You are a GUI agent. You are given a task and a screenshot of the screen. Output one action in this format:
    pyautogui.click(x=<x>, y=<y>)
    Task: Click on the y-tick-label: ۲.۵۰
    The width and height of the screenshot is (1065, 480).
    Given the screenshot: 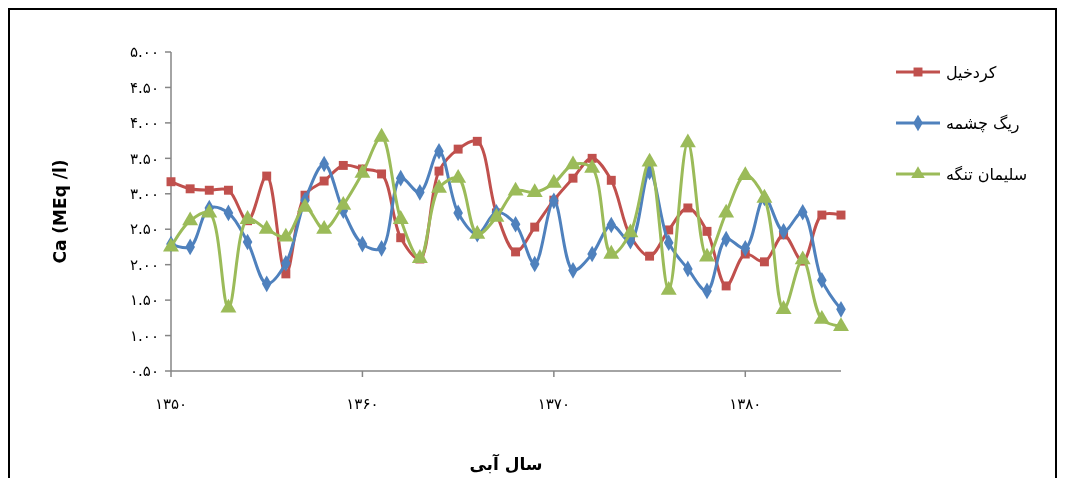 What is the action you would take?
    pyautogui.click(x=144, y=229)
    